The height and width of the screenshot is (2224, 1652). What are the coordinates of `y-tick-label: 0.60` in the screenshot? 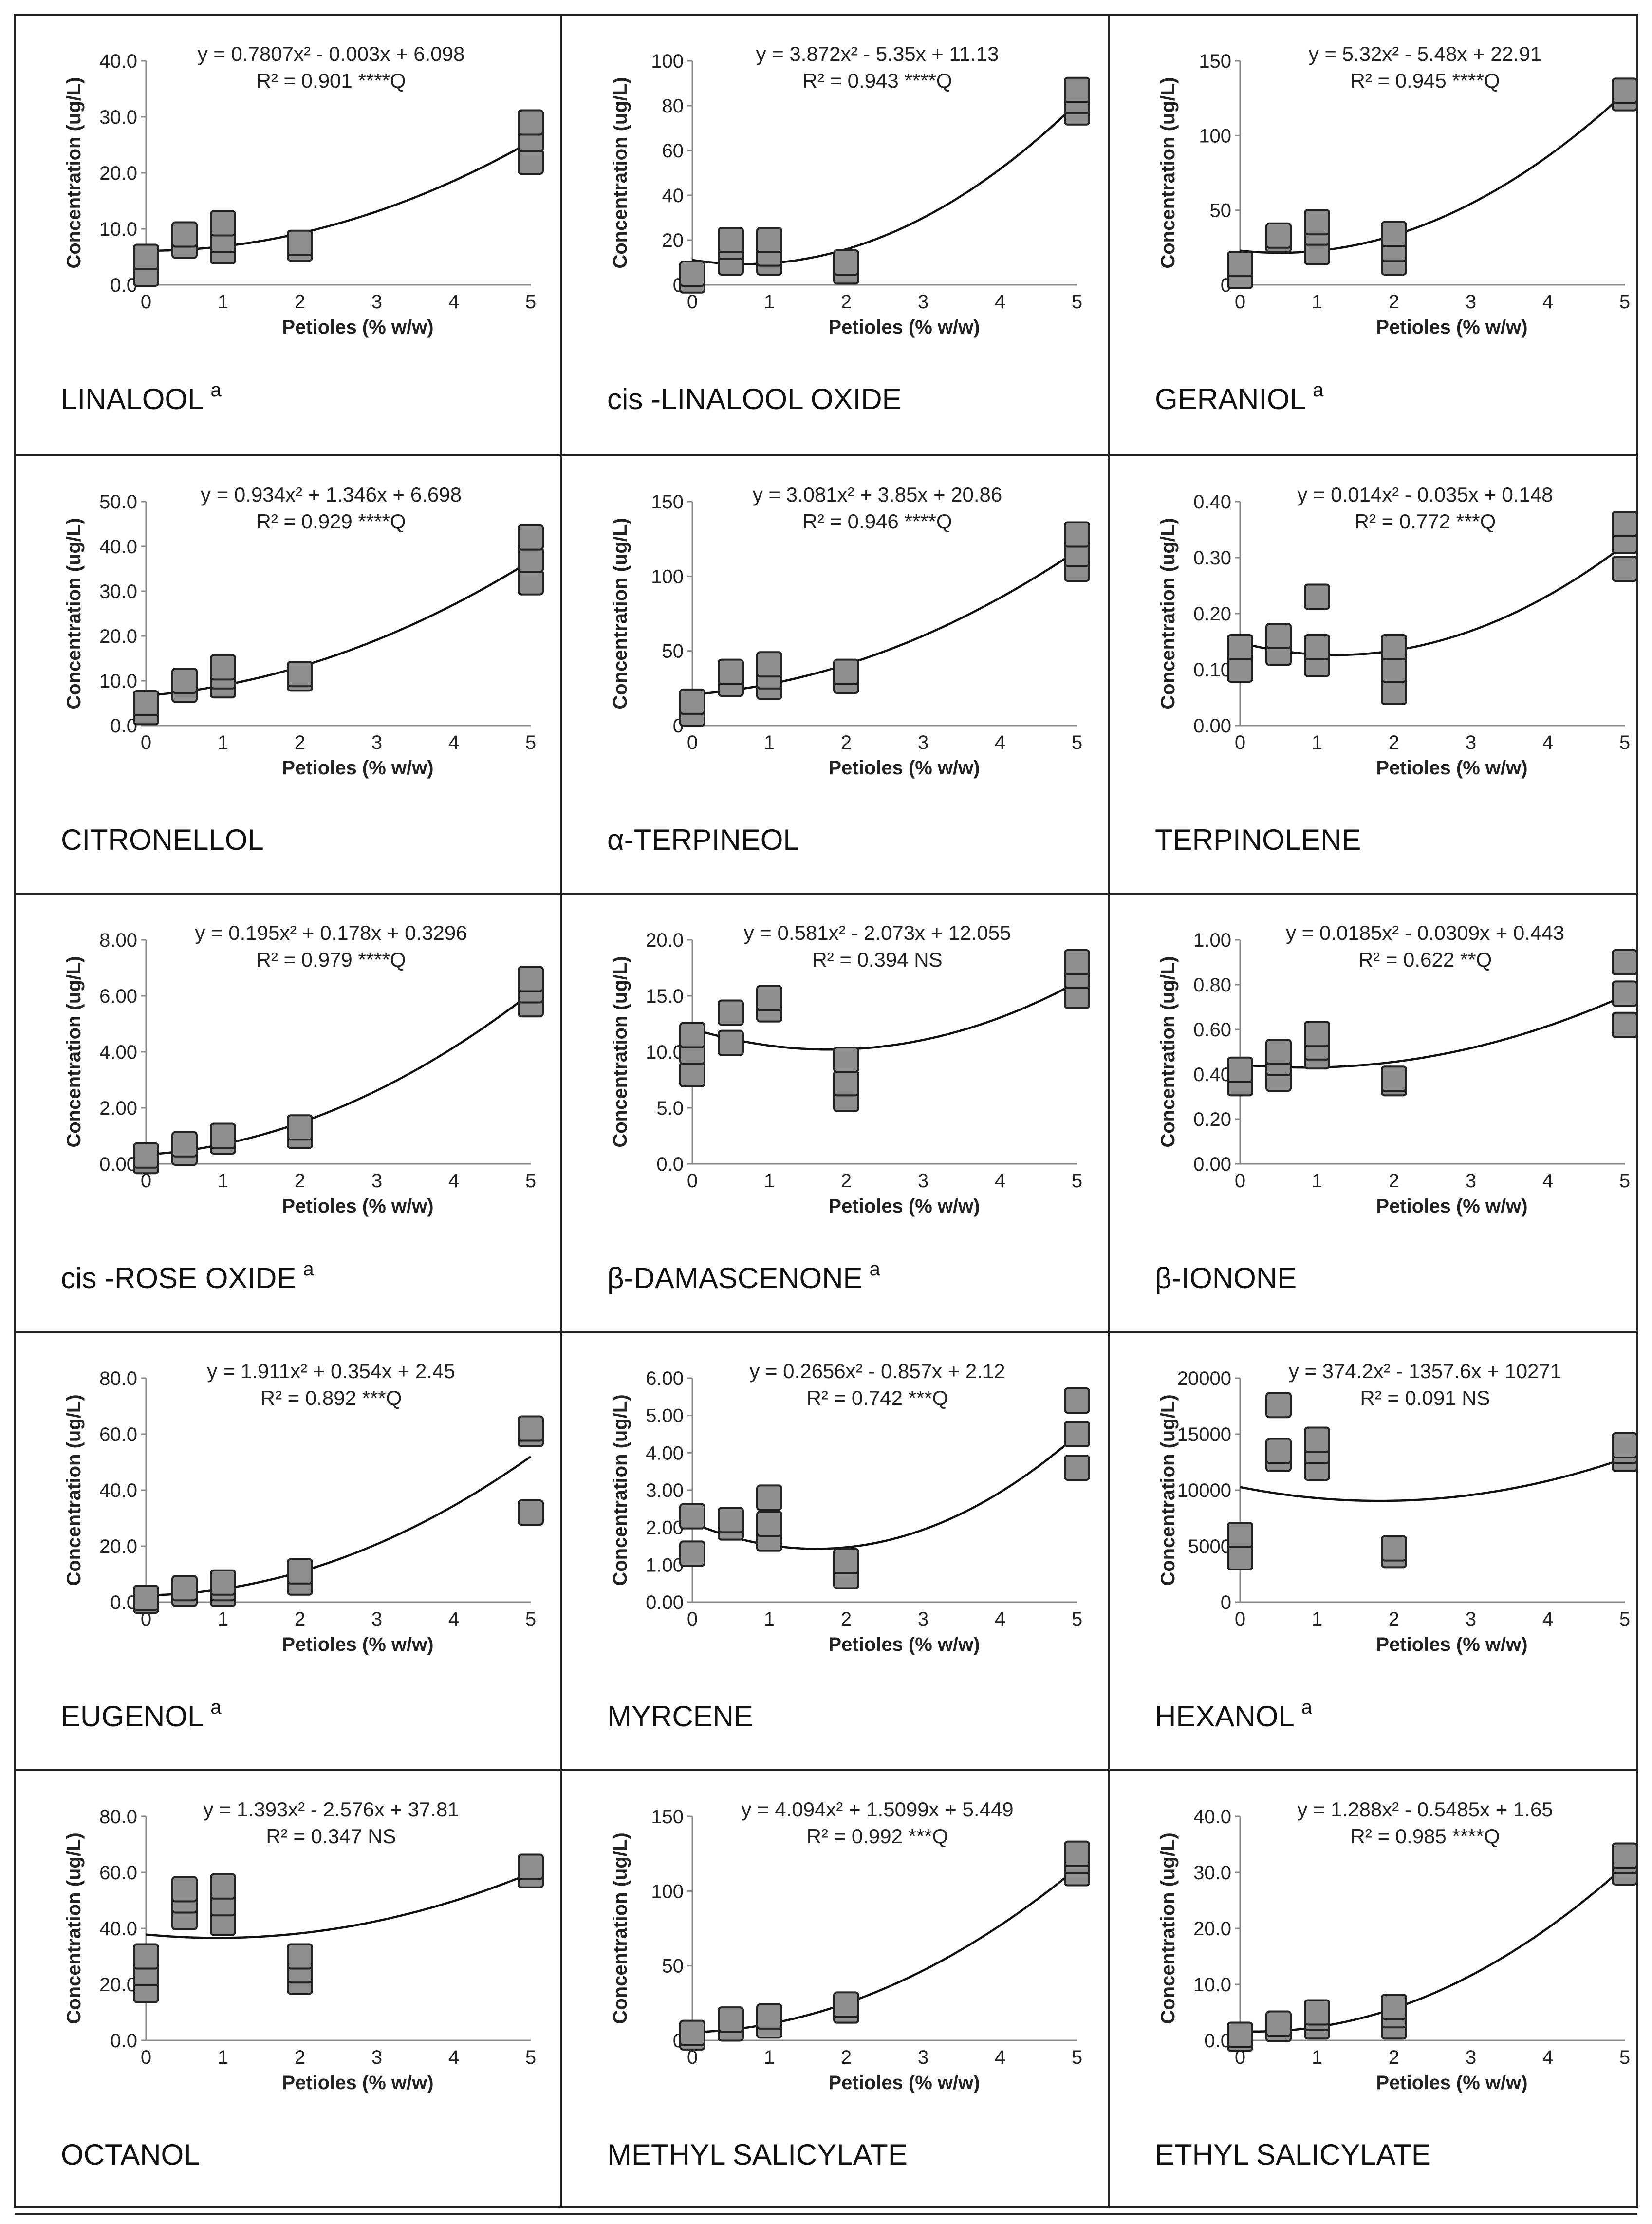 It's located at (1212, 1030).